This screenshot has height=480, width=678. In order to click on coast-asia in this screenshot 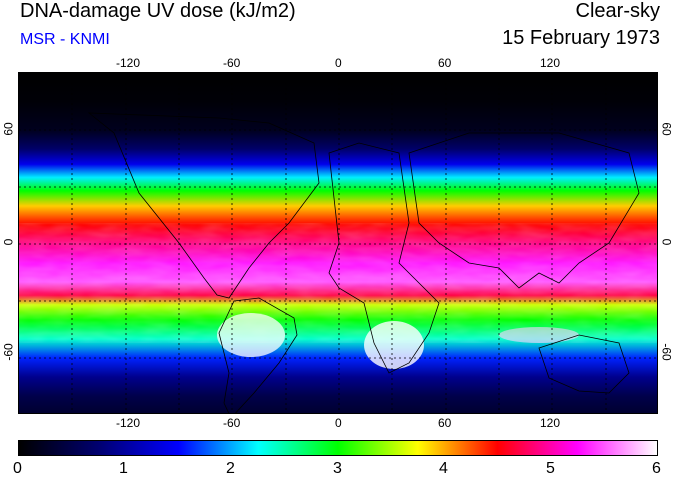, I will do `click(524, 210)`.